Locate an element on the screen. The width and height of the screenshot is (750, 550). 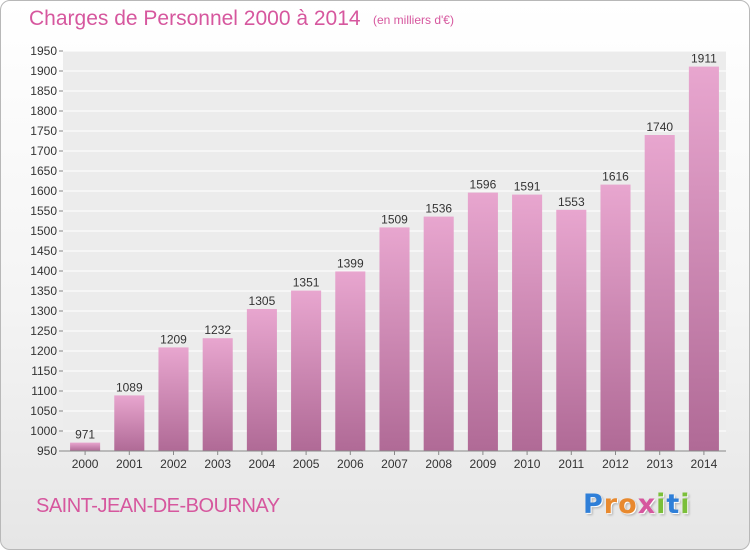
logo-letter: r is located at coordinates (611, 504).